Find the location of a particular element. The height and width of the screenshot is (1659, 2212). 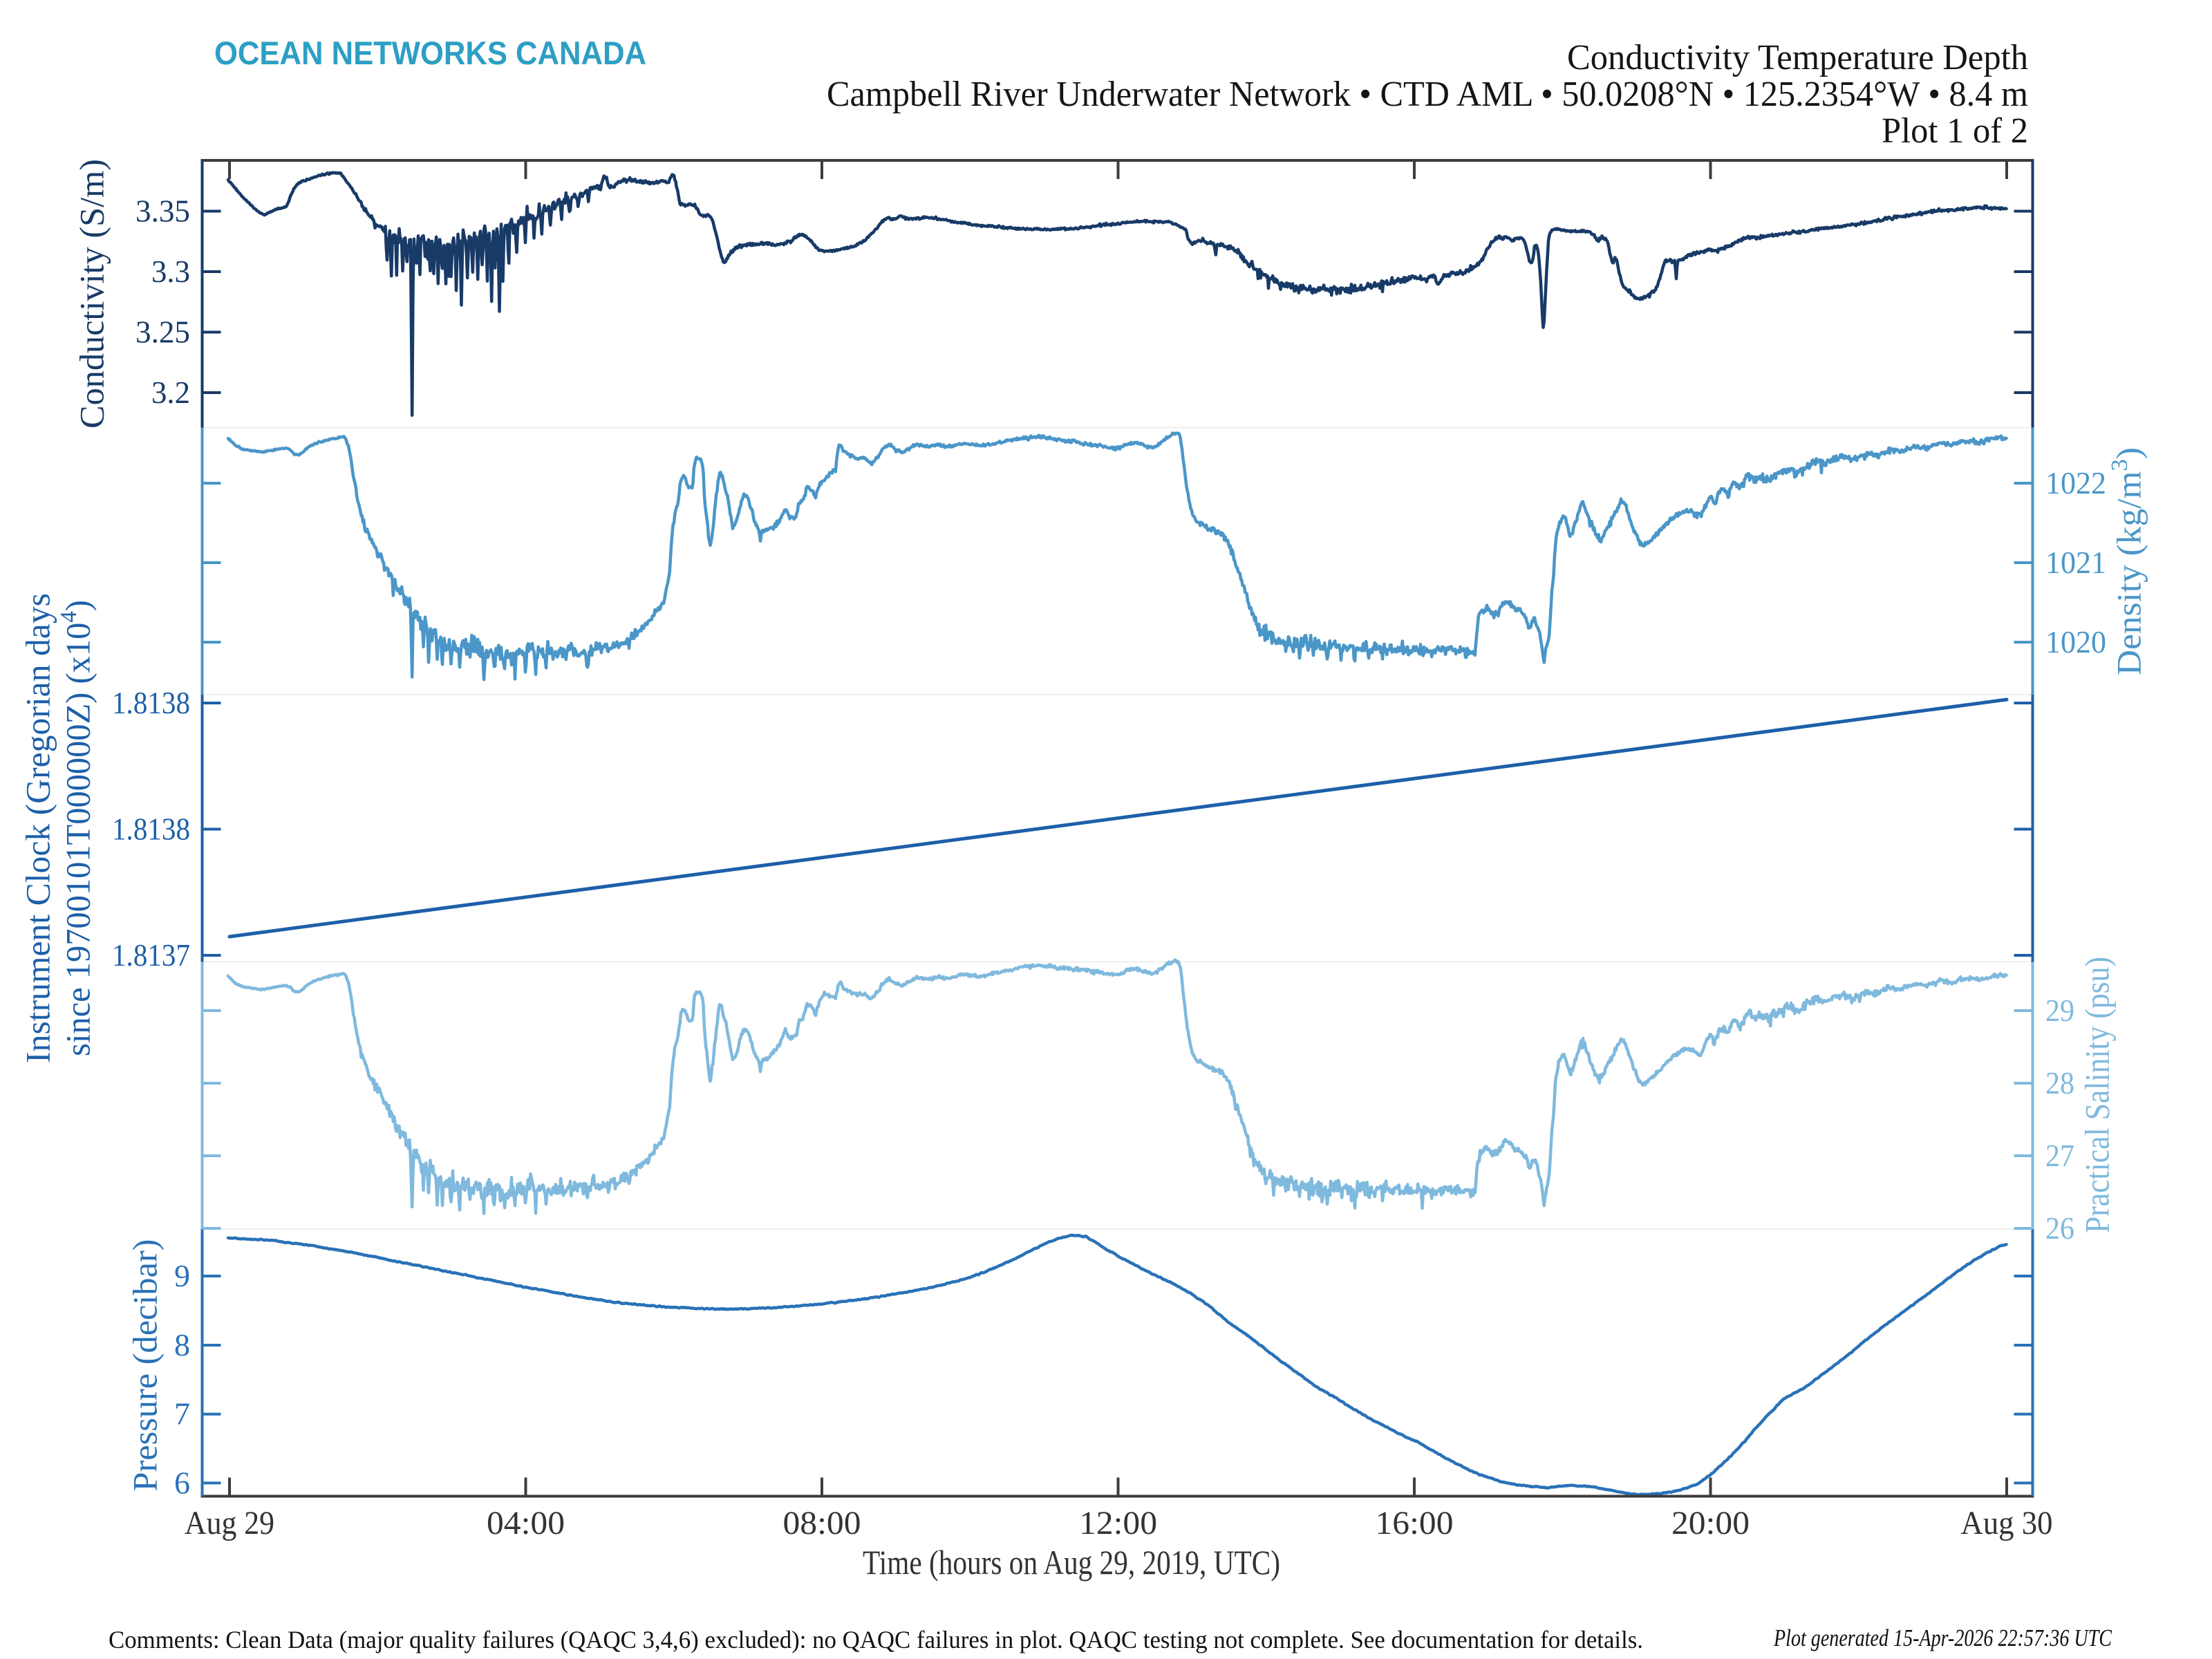

svg-text: Practical Salinity (psu) is located at coordinates (2096, 1095).